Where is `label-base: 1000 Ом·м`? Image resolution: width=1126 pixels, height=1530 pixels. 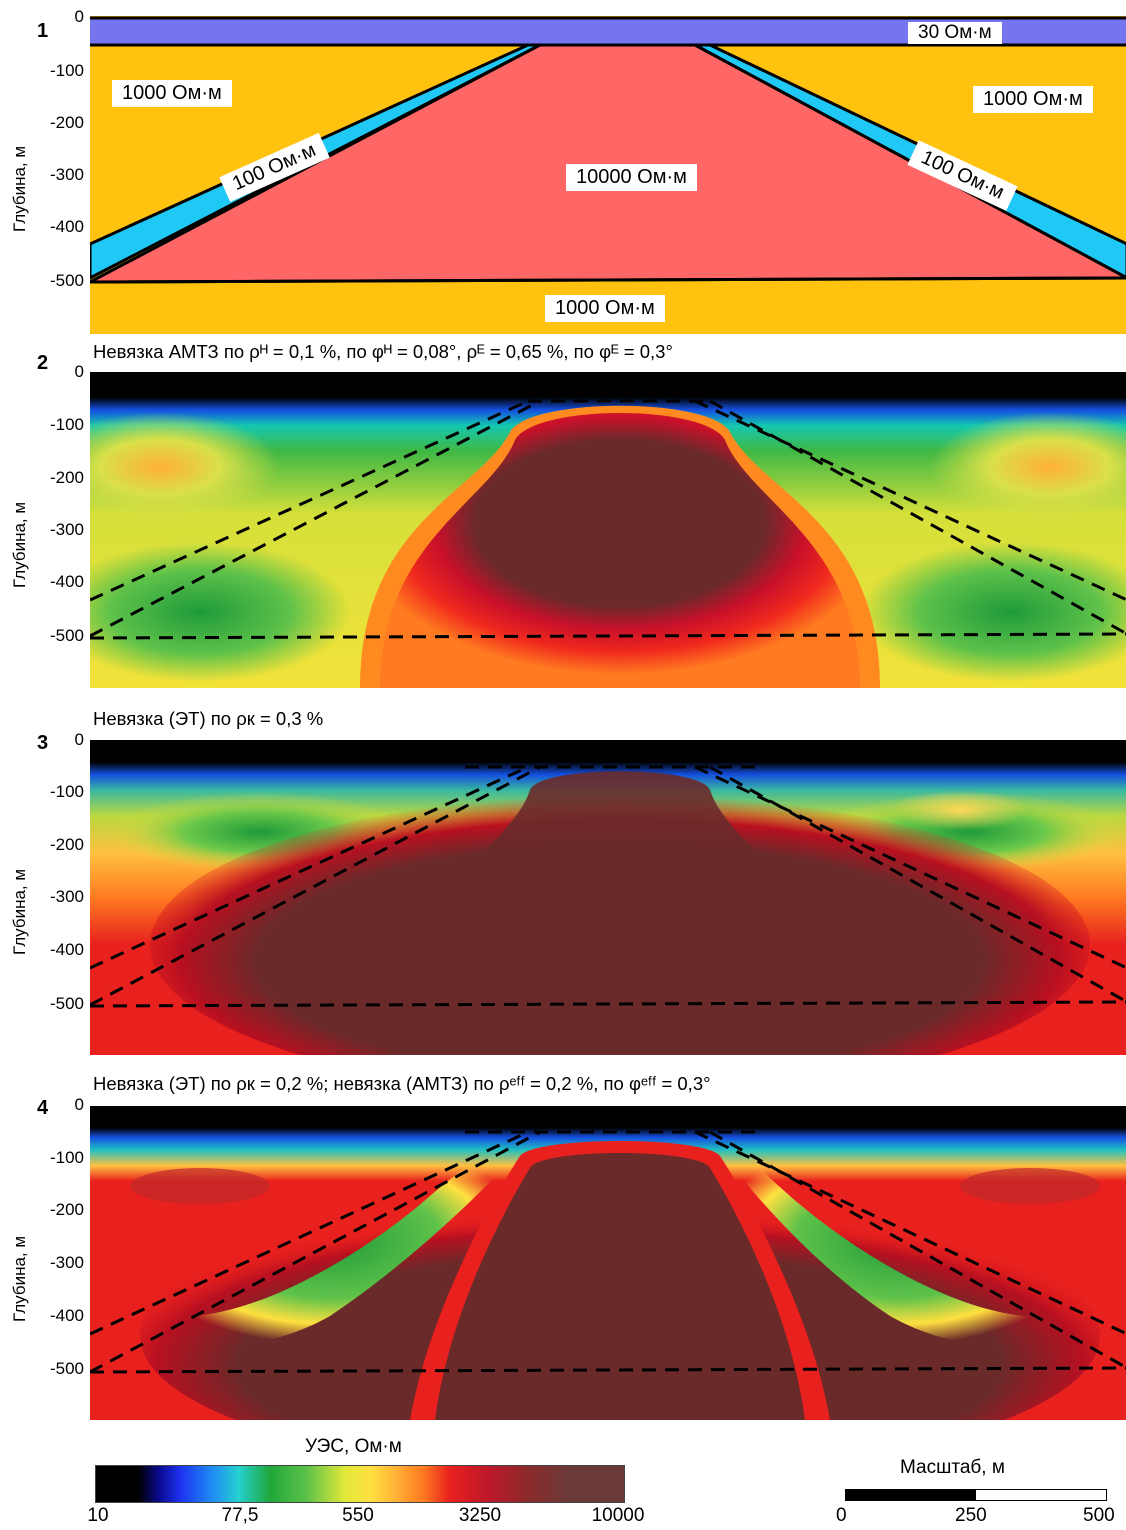 label-base: 1000 Ом·м is located at coordinates (605, 308).